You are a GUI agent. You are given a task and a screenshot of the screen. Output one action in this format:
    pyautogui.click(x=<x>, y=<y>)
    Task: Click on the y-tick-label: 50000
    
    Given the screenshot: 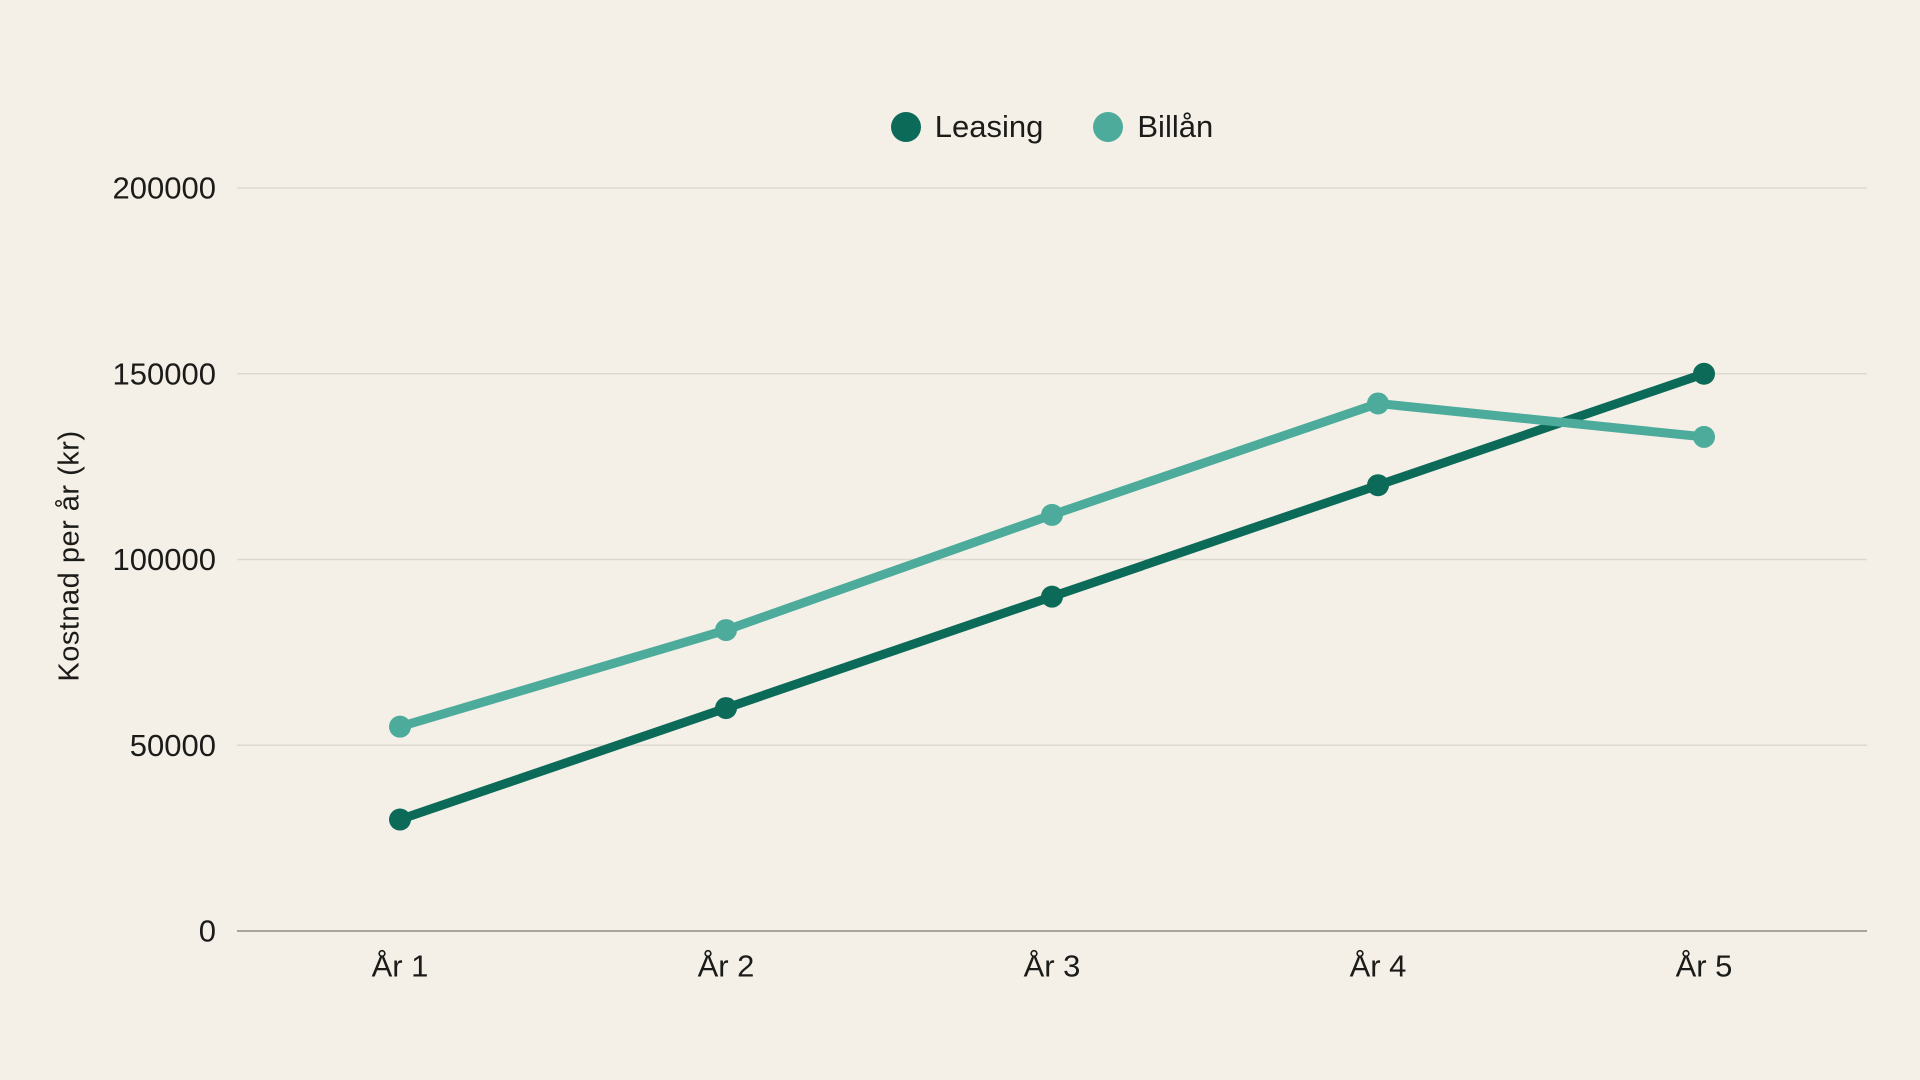 What is the action you would take?
    pyautogui.click(x=173, y=745)
    